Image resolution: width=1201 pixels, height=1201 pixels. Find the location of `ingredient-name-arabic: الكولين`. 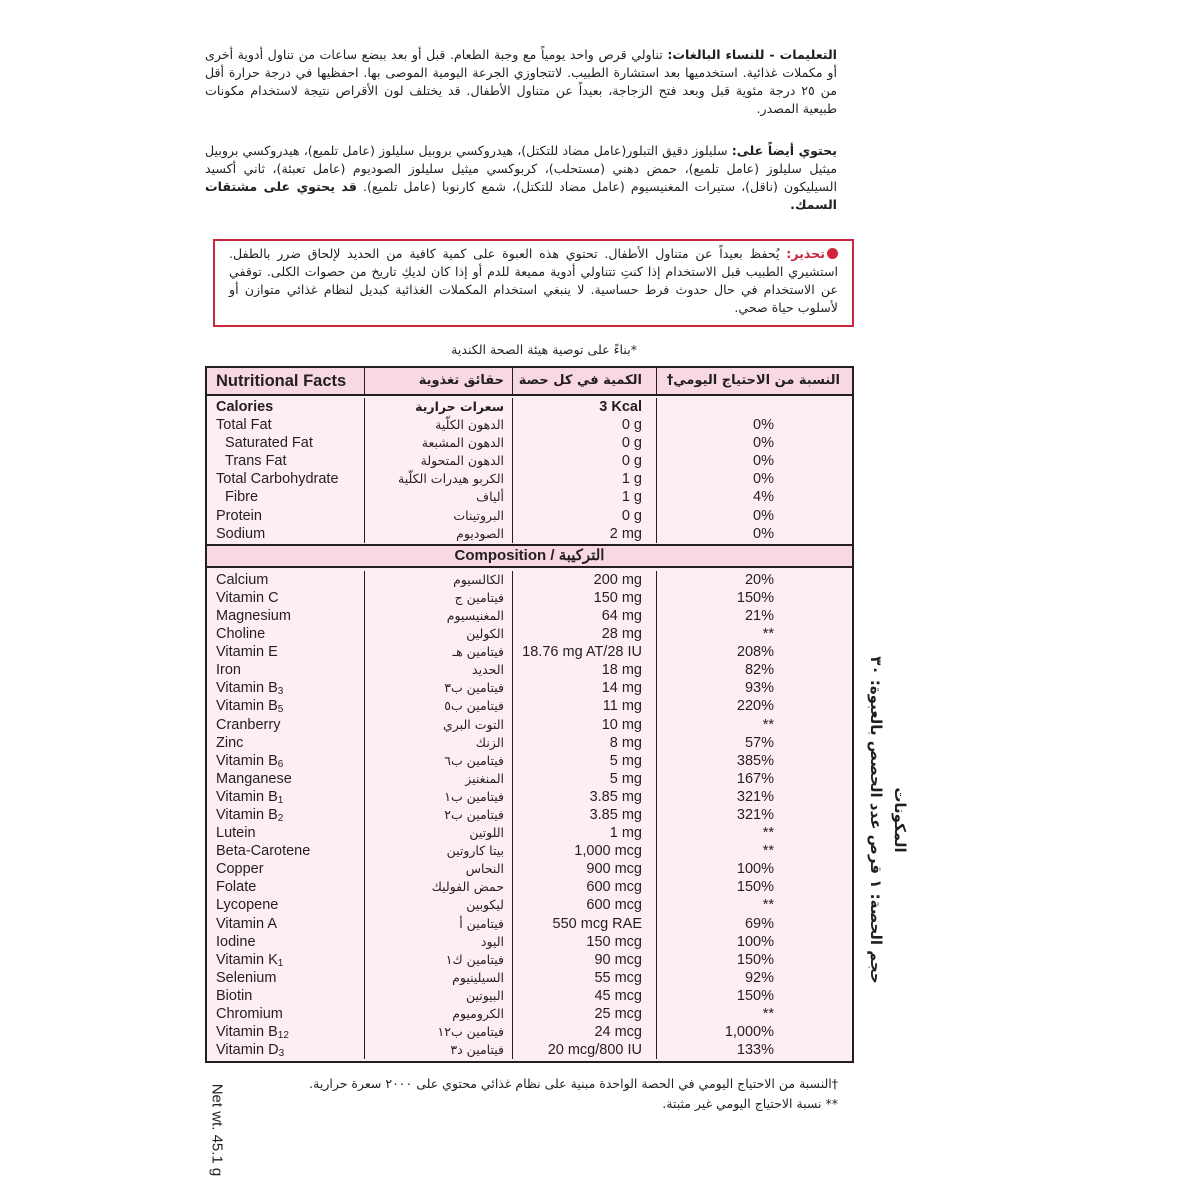

ingredient-name-arabic: الكولين is located at coordinates (485, 634).